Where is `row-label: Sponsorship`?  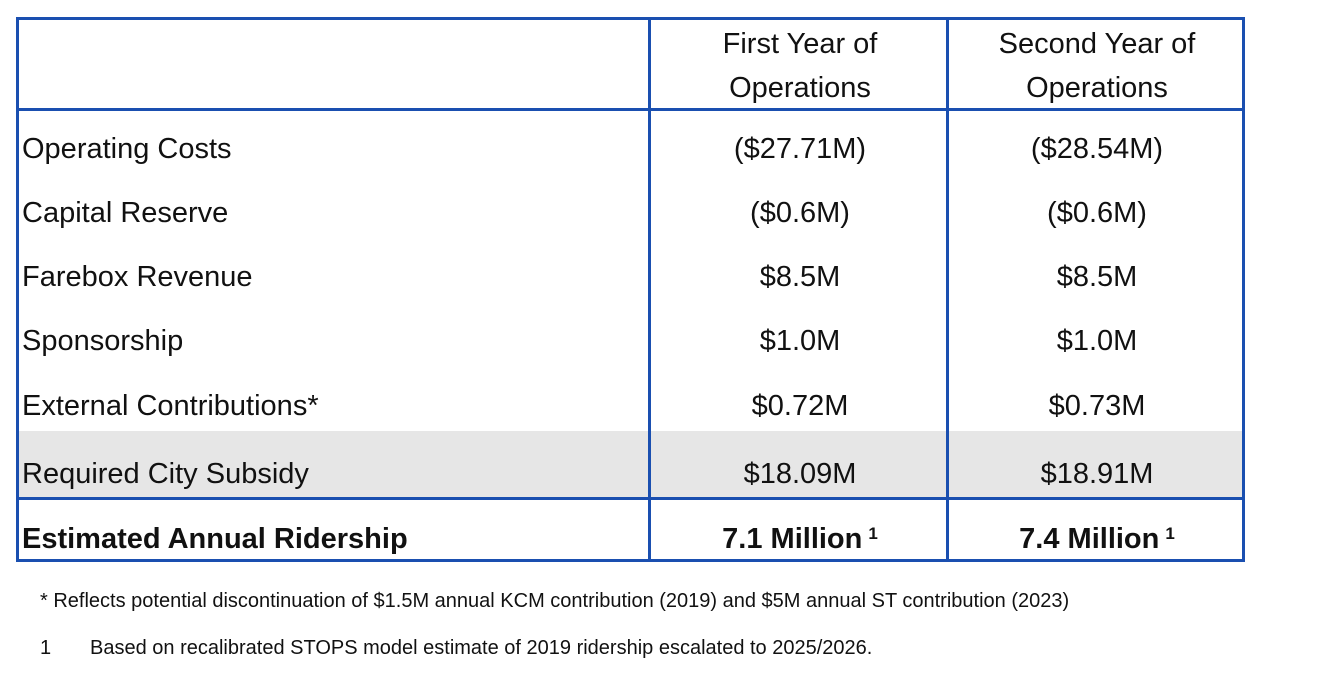
row-label: Sponsorship is located at coordinates (103, 341).